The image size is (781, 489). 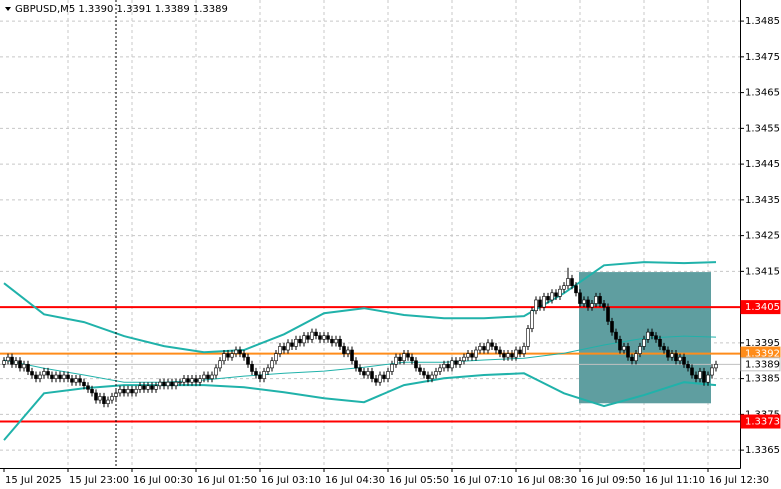 What do you see at coordinates (227, 480) in the screenshot?
I see `x-tick-label: 16 Jul 01:50` at bounding box center [227, 480].